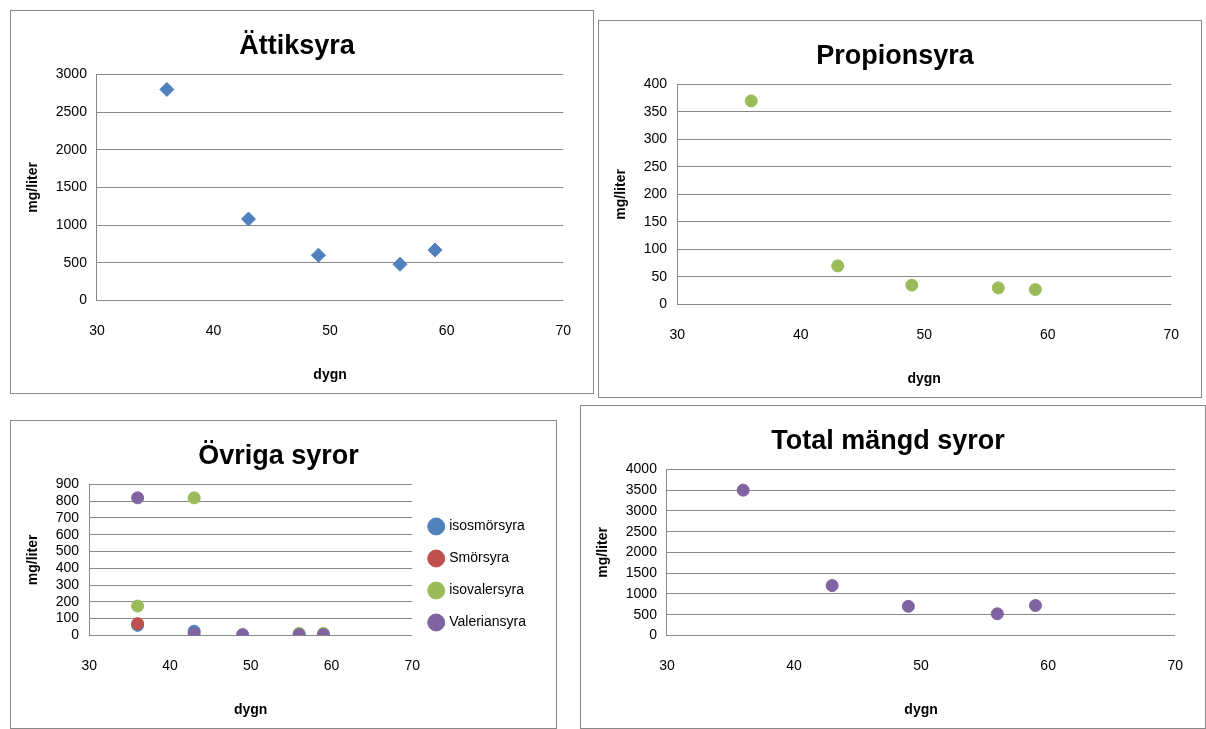 The height and width of the screenshot is (729, 1206). I want to click on legend-label: Smörsyra, so click(479, 557).